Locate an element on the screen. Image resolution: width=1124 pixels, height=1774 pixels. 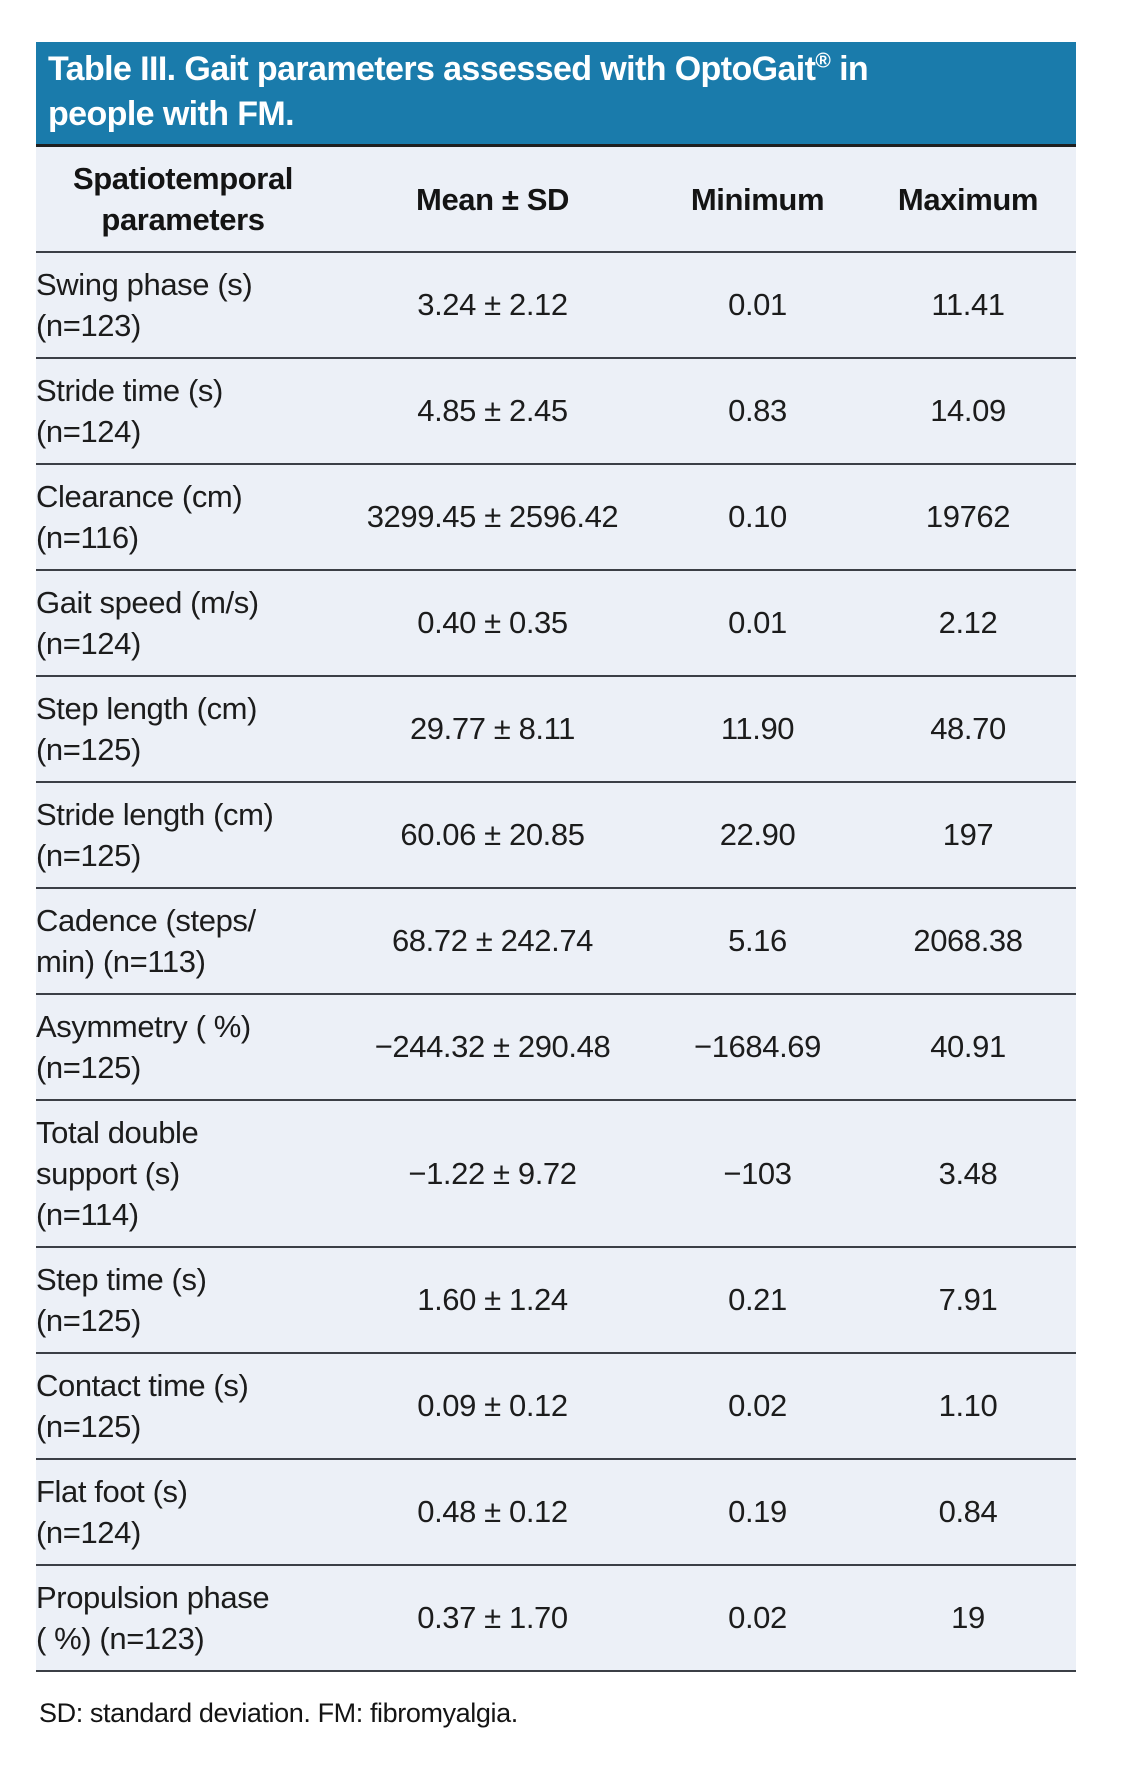
minimum-value: −1684.69 is located at coordinates (757, 1047).